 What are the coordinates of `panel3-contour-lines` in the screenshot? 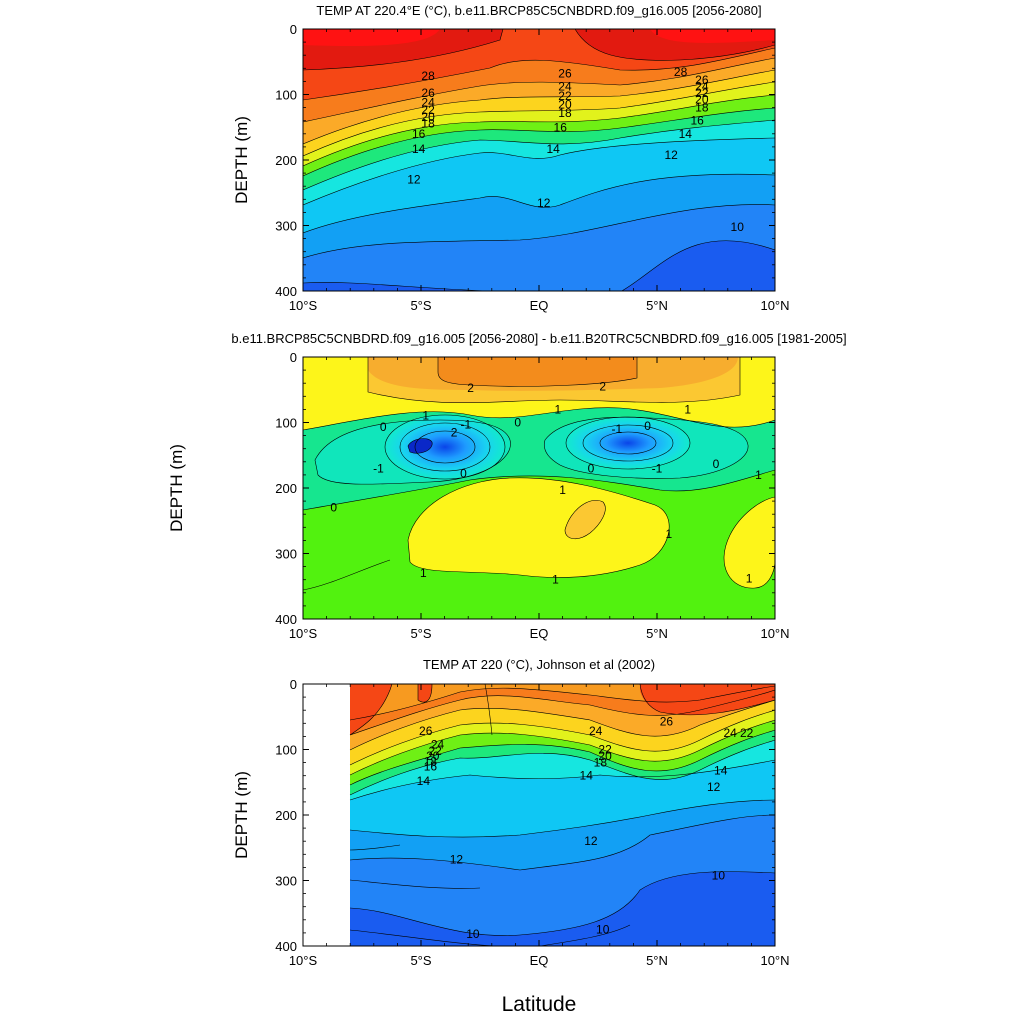 It's located at (562, 815).